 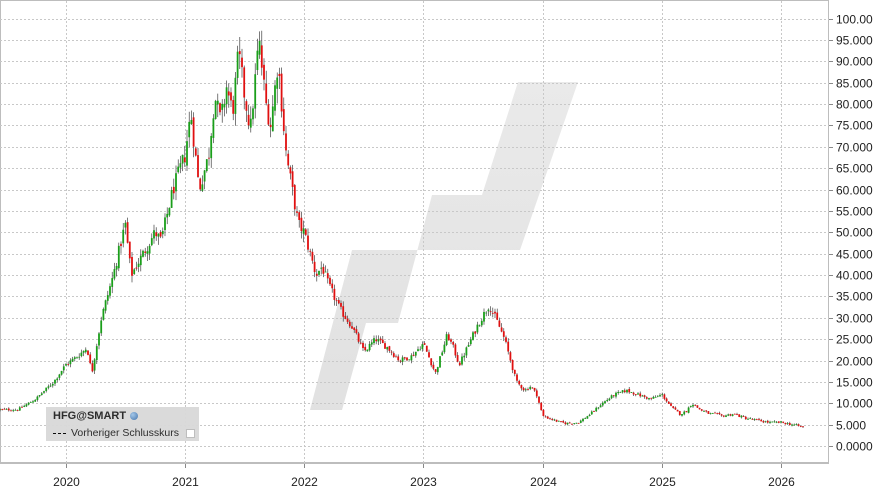 What do you see at coordinates (854, 297) in the screenshot?
I see `y-tick-label: 35.000` at bounding box center [854, 297].